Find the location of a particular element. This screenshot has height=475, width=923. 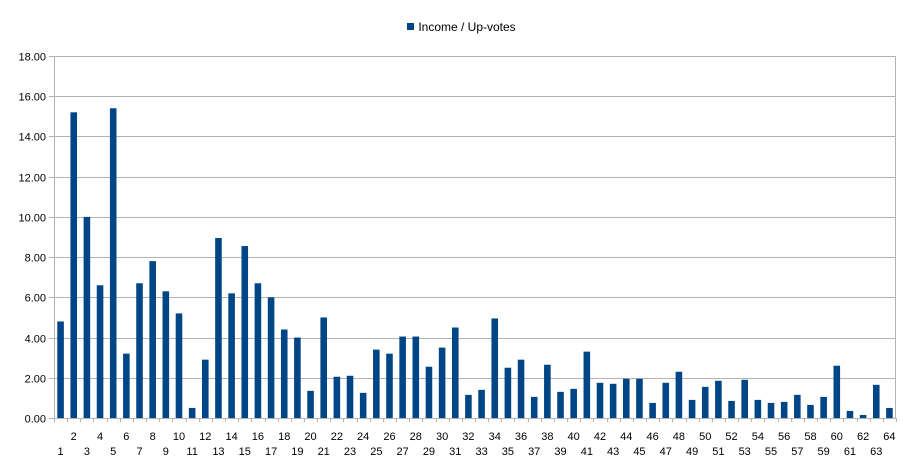

chart-legend: Income / Up-votes is located at coordinates (461, 27).